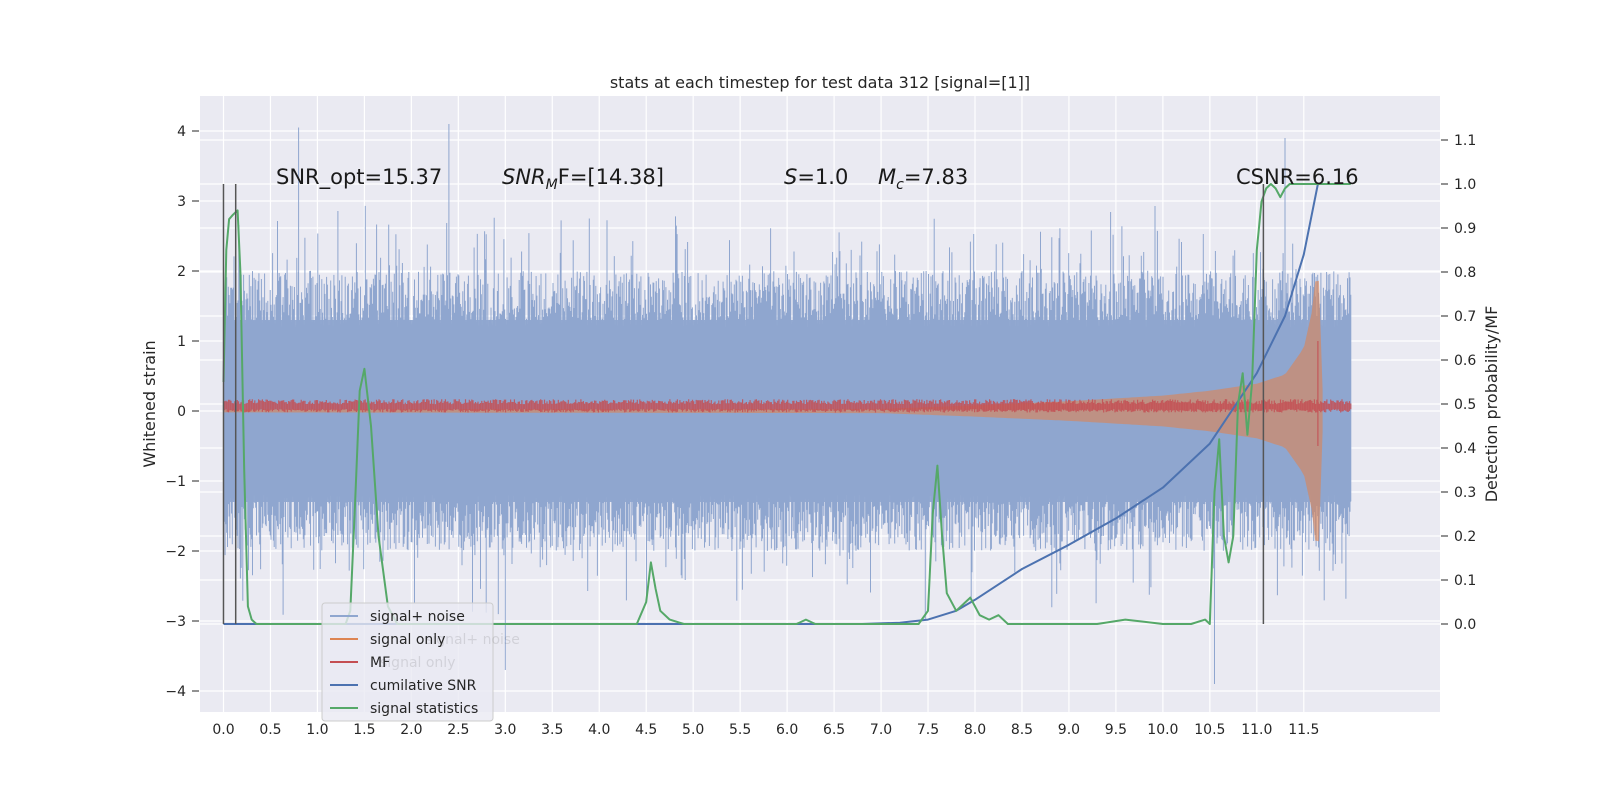 This screenshot has width=1600, height=800. What do you see at coordinates (181, 342) in the screenshot?
I see `y-tick-label: 1` at bounding box center [181, 342].